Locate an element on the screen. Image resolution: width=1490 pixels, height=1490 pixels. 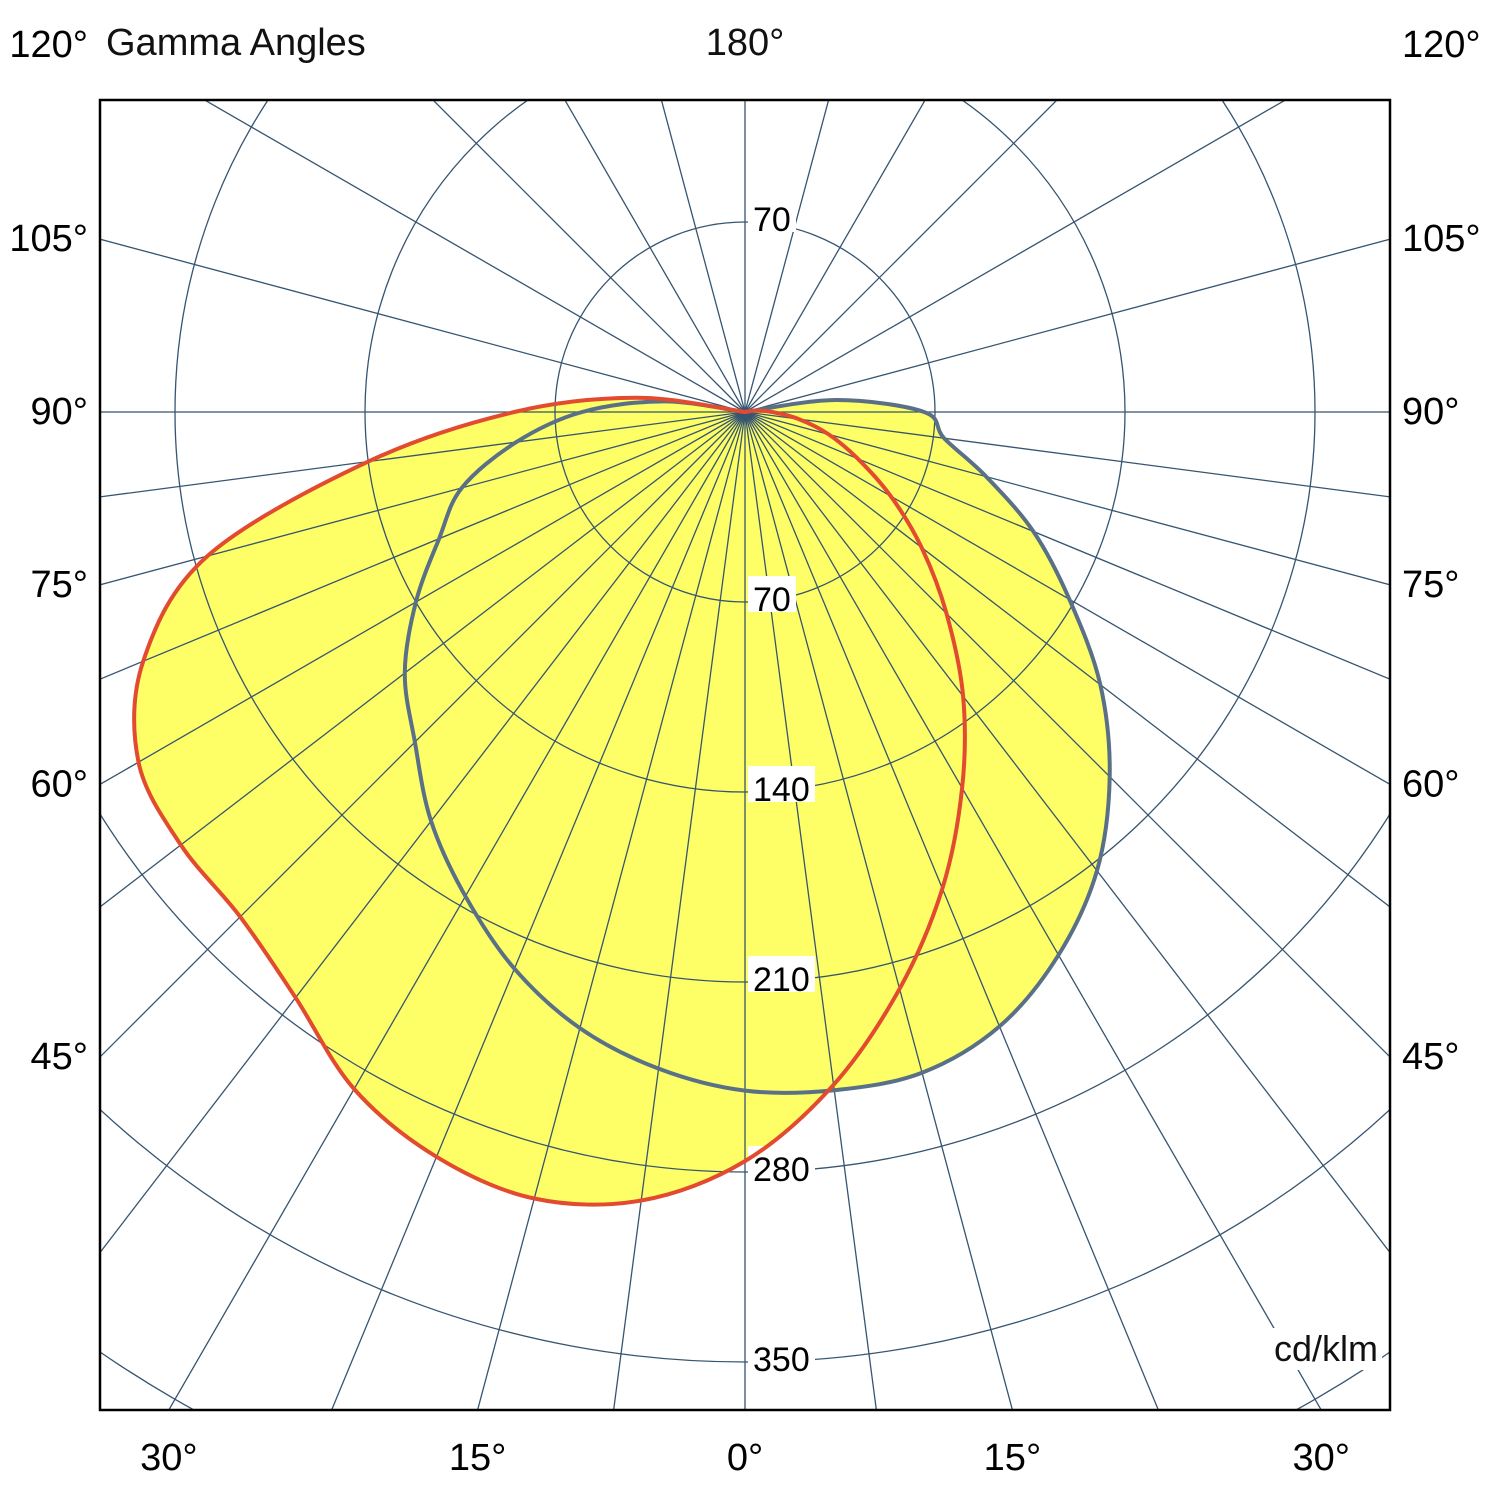
gamma-ray-82.5 is located at coordinates (1067, 454).